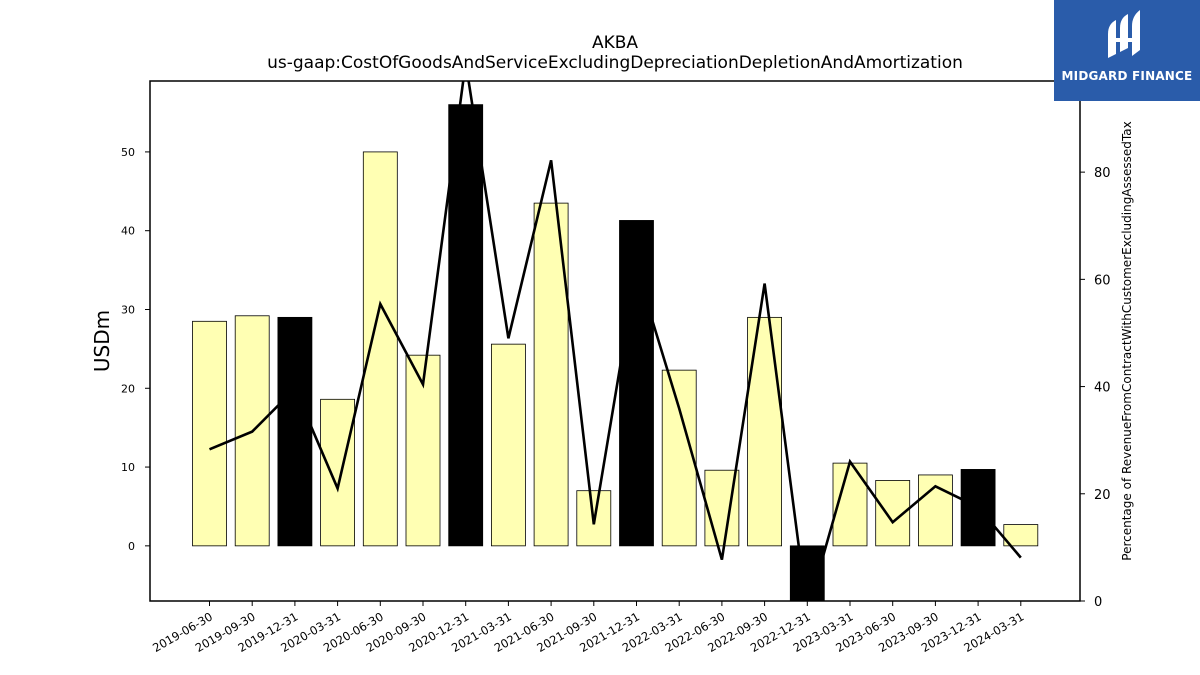  What do you see at coordinates (1102, 495) in the screenshot?
I see `y2-tick-label: 20` at bounding box center [1102, 495].